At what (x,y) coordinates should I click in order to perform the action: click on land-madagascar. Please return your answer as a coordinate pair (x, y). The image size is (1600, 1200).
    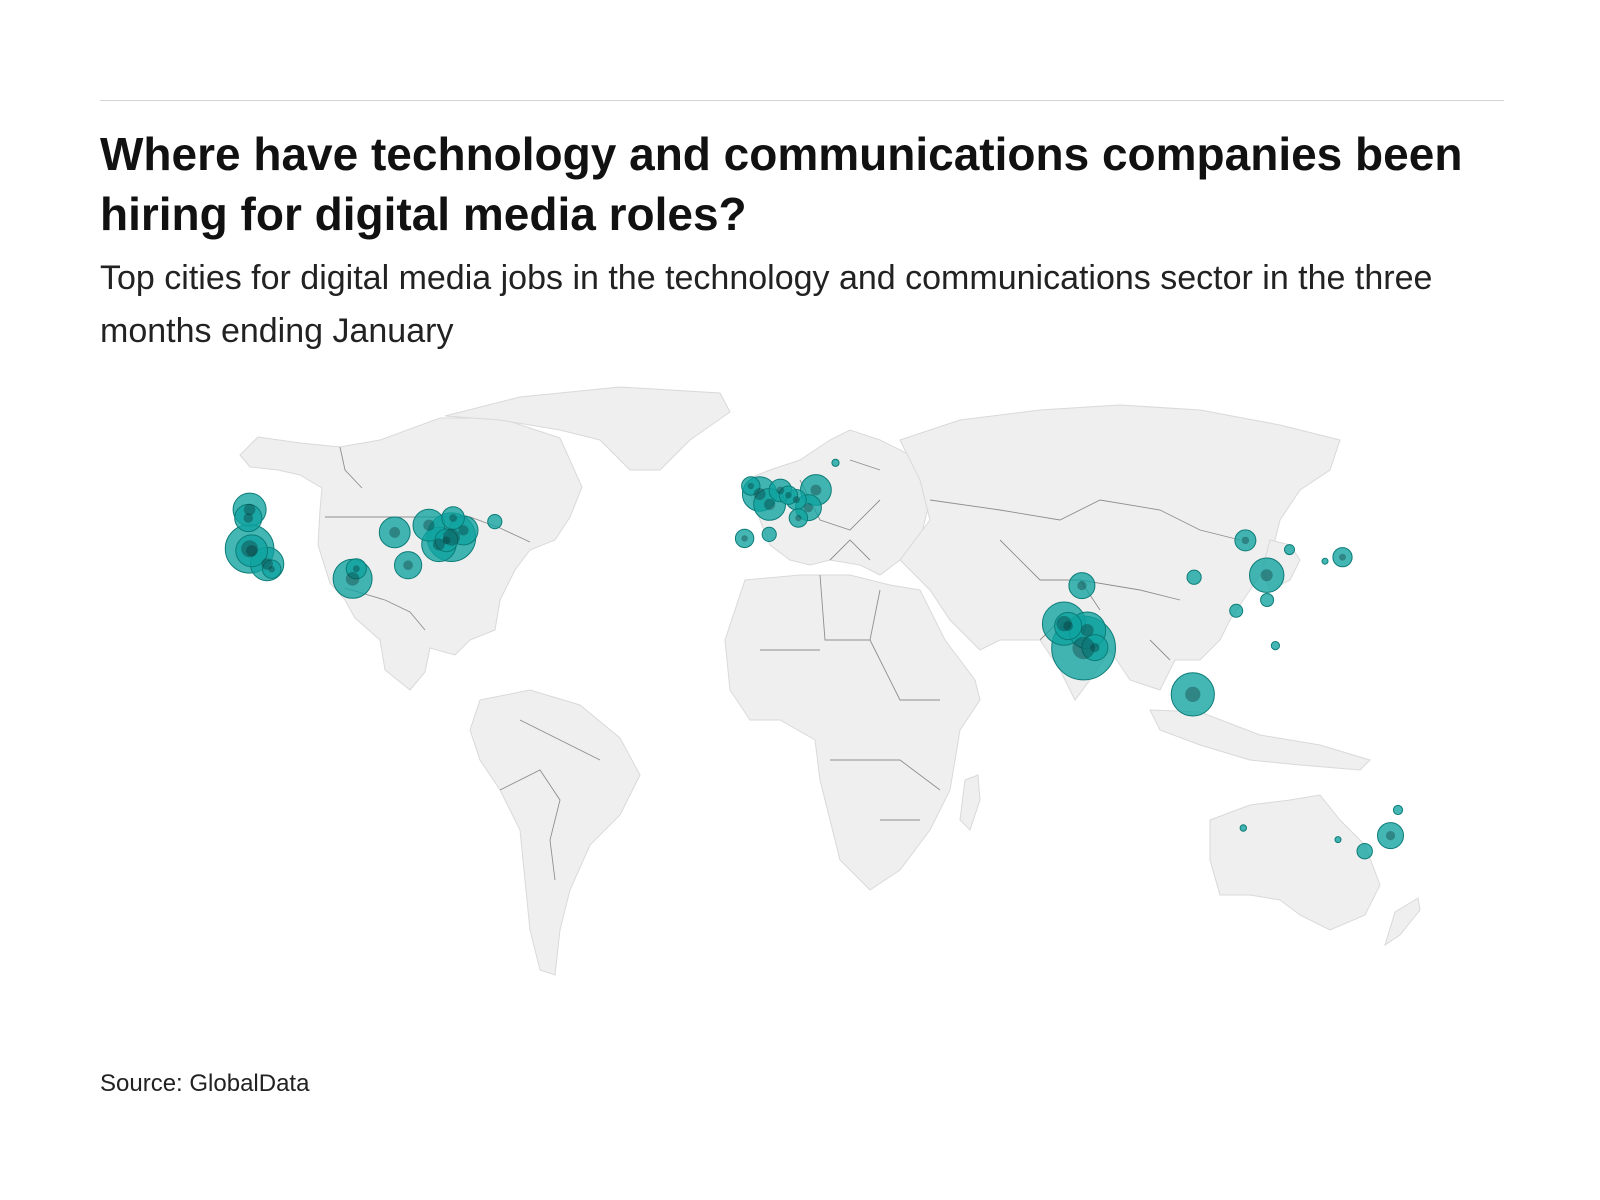
    Looking at the image, I should click on (970, 802).